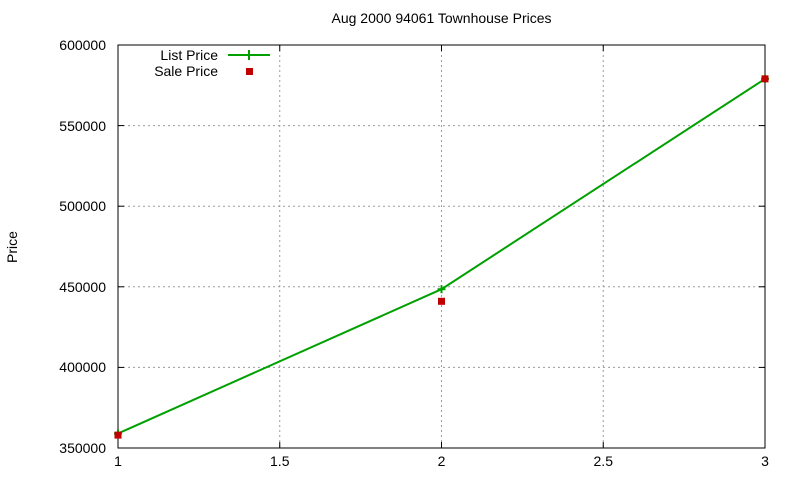  Describe the element at coordinates (186, 71) in the screenshot. I see `legend-label-sale-price: Sale Price` at that location.